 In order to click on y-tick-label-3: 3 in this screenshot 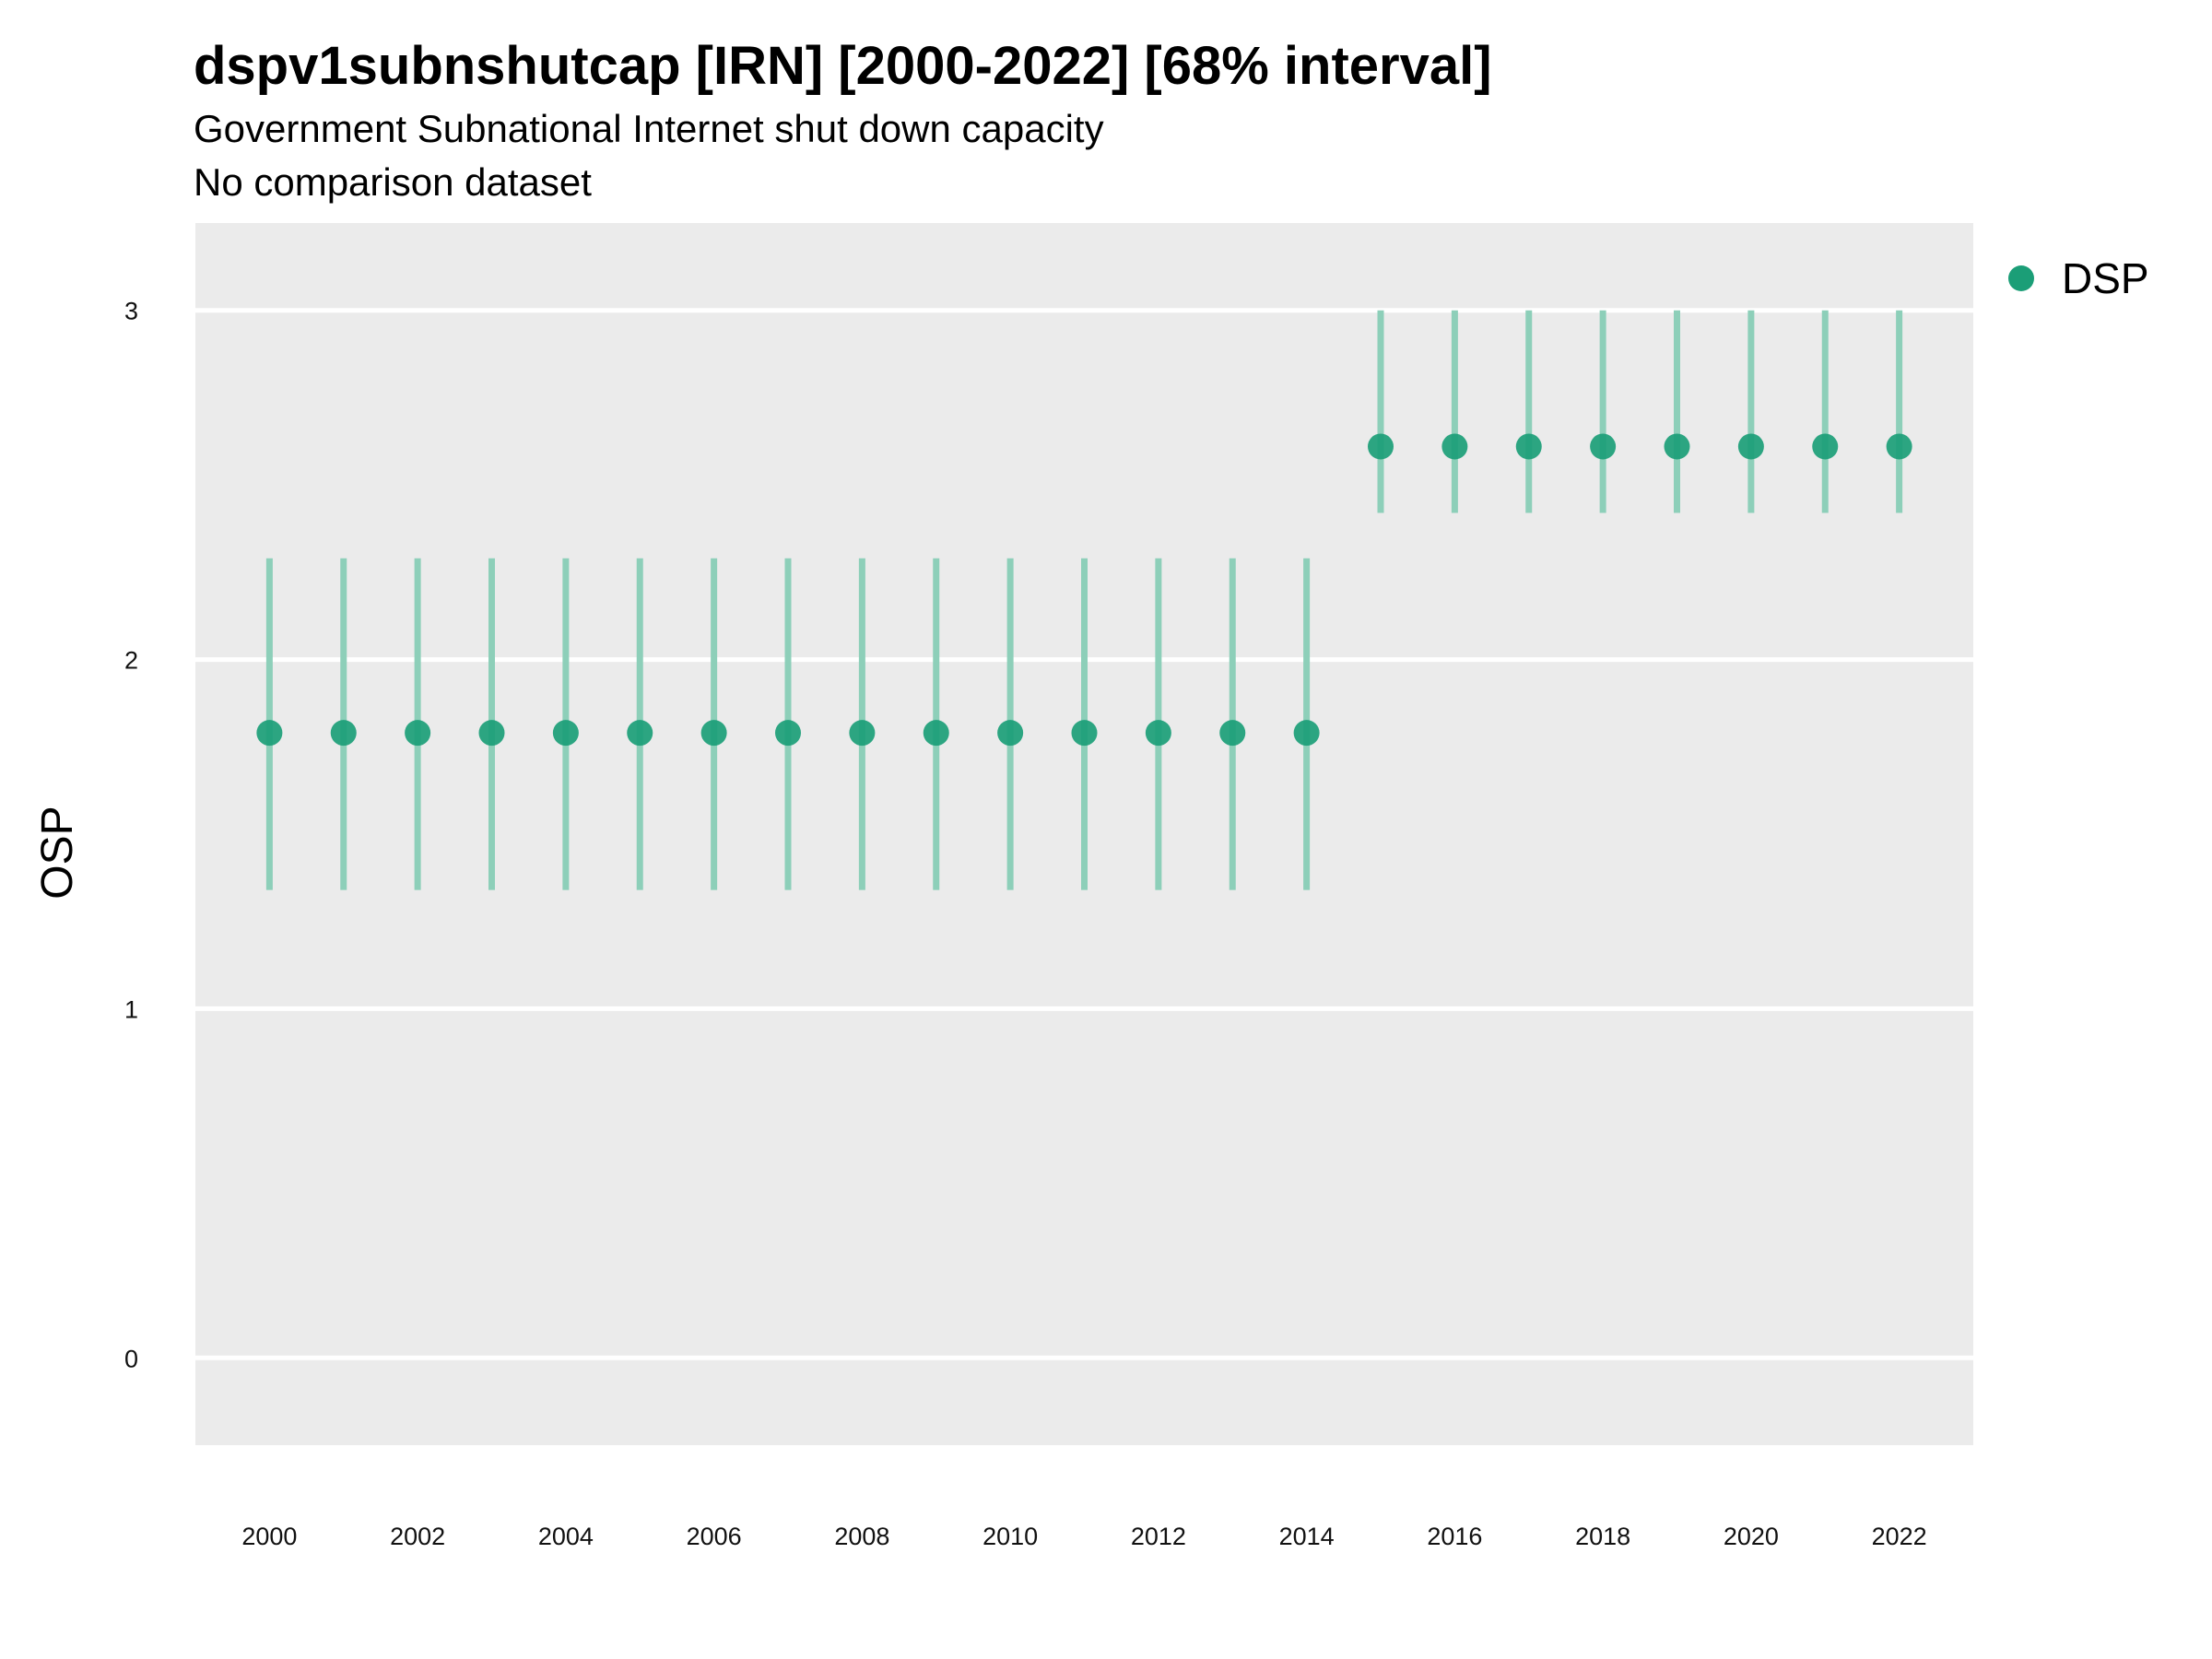, I will do `click(131, 311)`.